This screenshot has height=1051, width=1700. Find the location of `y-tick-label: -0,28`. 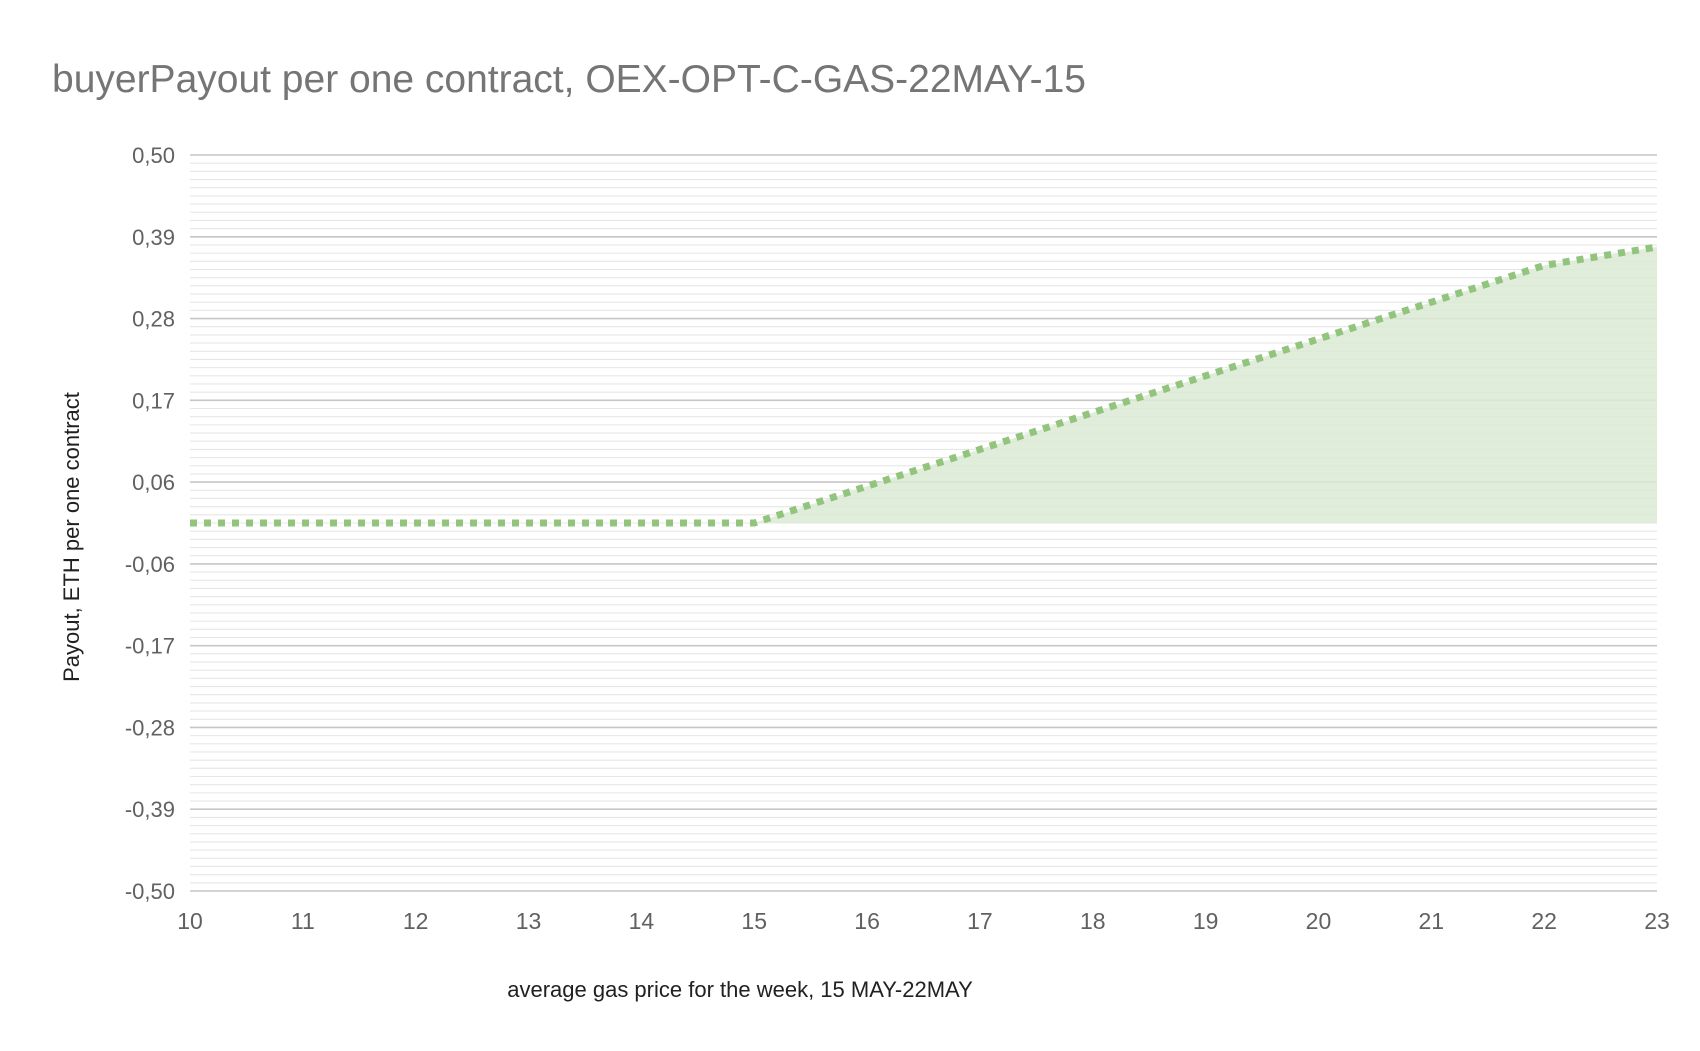

y-tick-label: -0,28 is located at coordinates (150, 727).